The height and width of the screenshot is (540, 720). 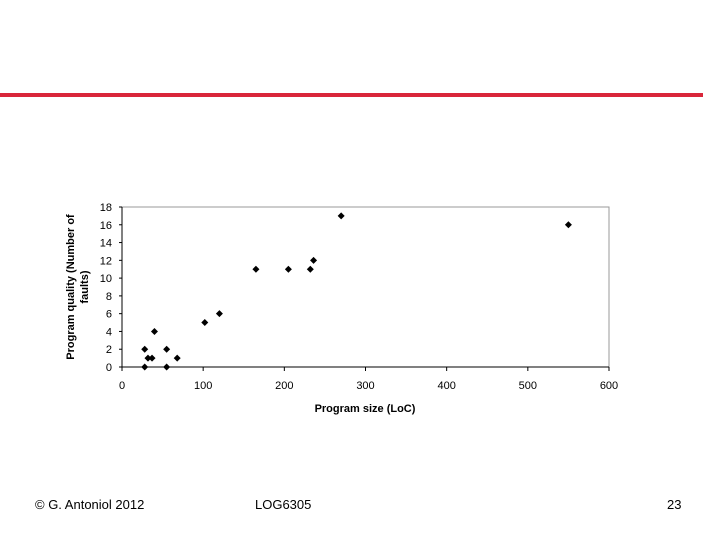 What do you see at coordinates (283, 504) in the screenshot?
I see `course-code: LOG6305` at bounding box center [283, 504].